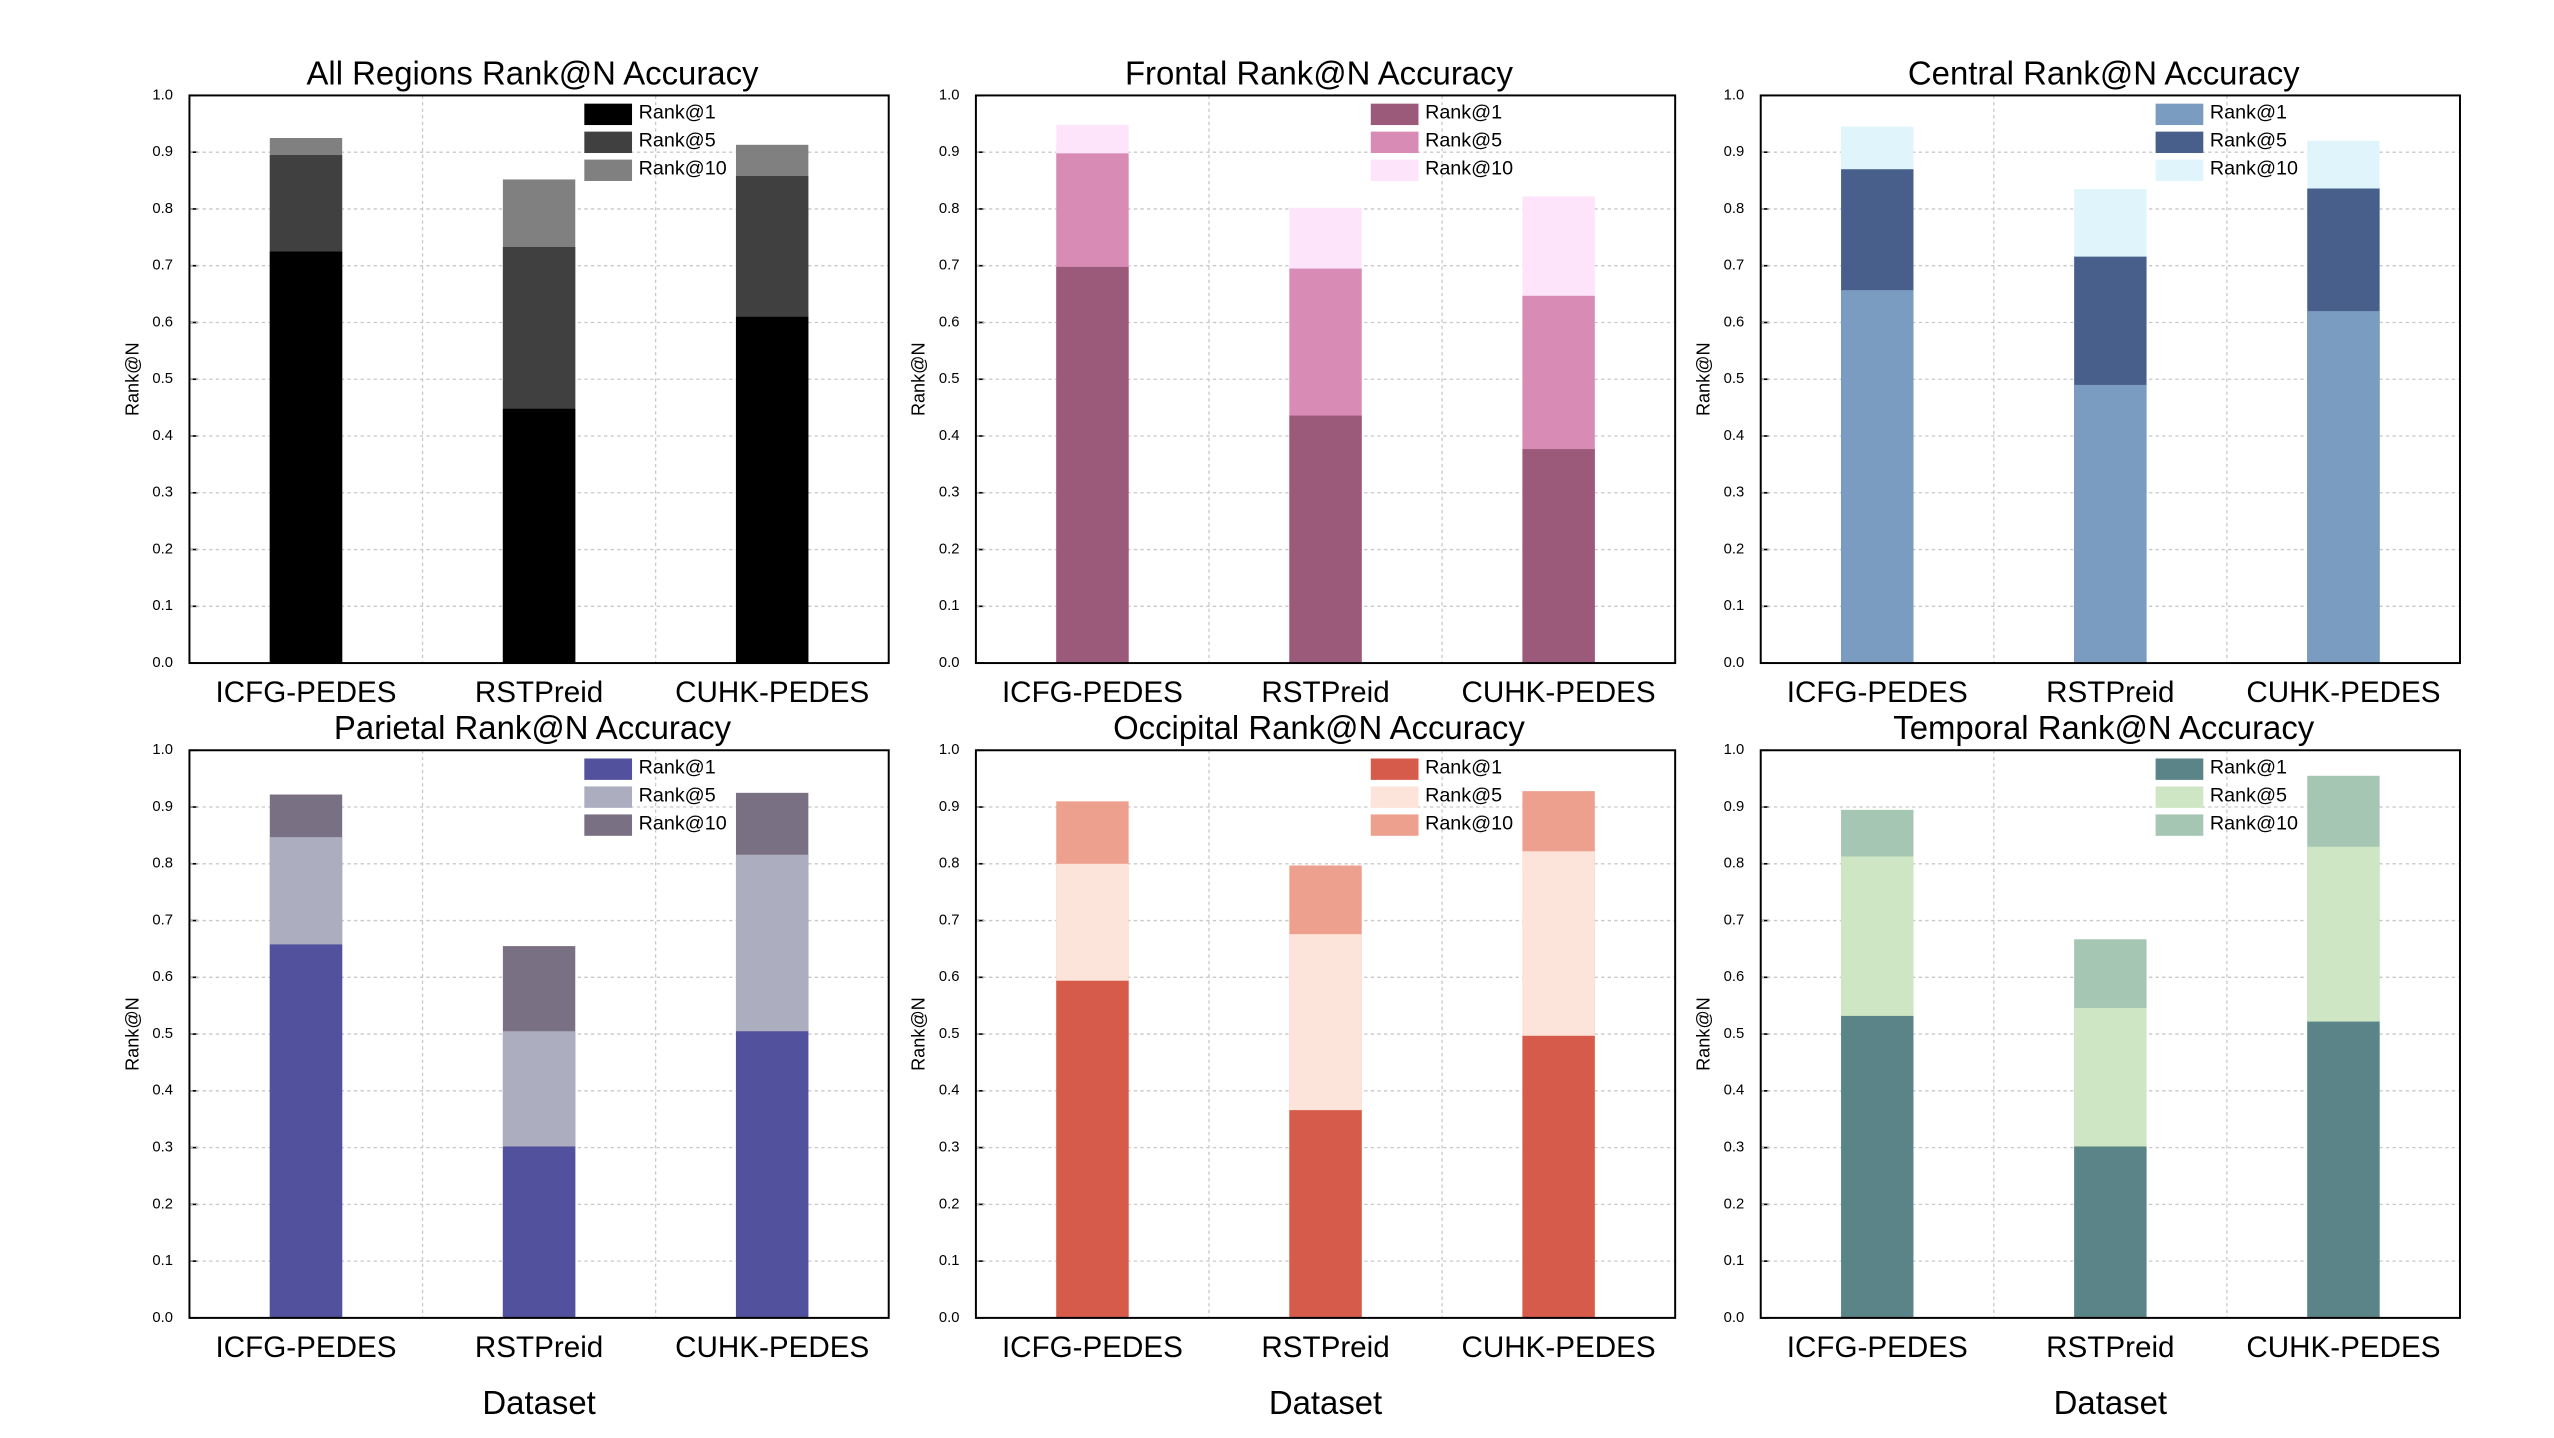 The height and width of the screenshot is (1438, 2554). What do you see at coordinates (2103, 727) in the screenshot?
I see `chart-title: Temporal Rank@N Accuracy` at bounding box center [2103, 727].